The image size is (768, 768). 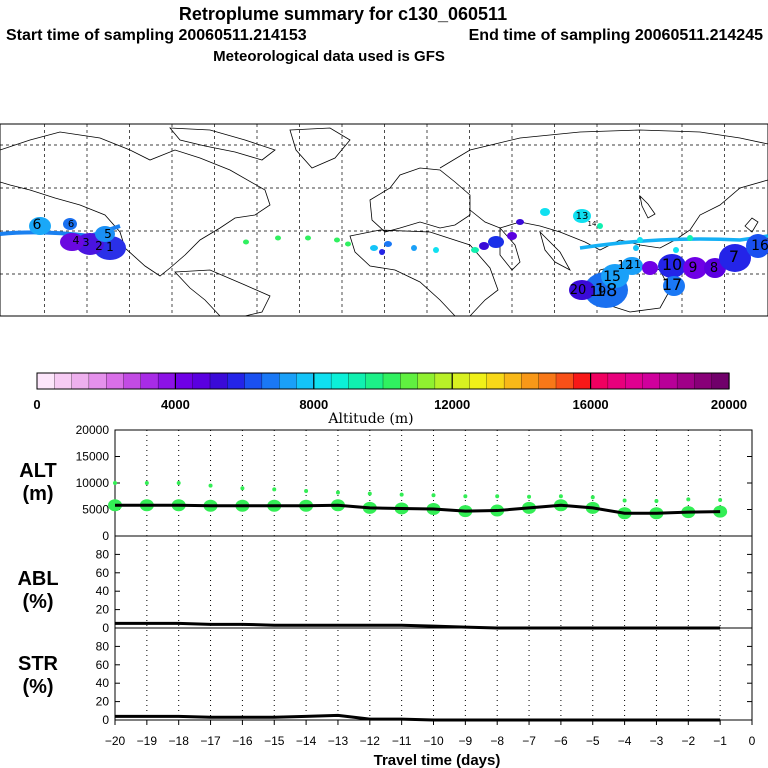 What do you see at coordinates (105, 536) in the screenshot?
I see `alt-y-tick: 0` at bounding box center [105, 536].